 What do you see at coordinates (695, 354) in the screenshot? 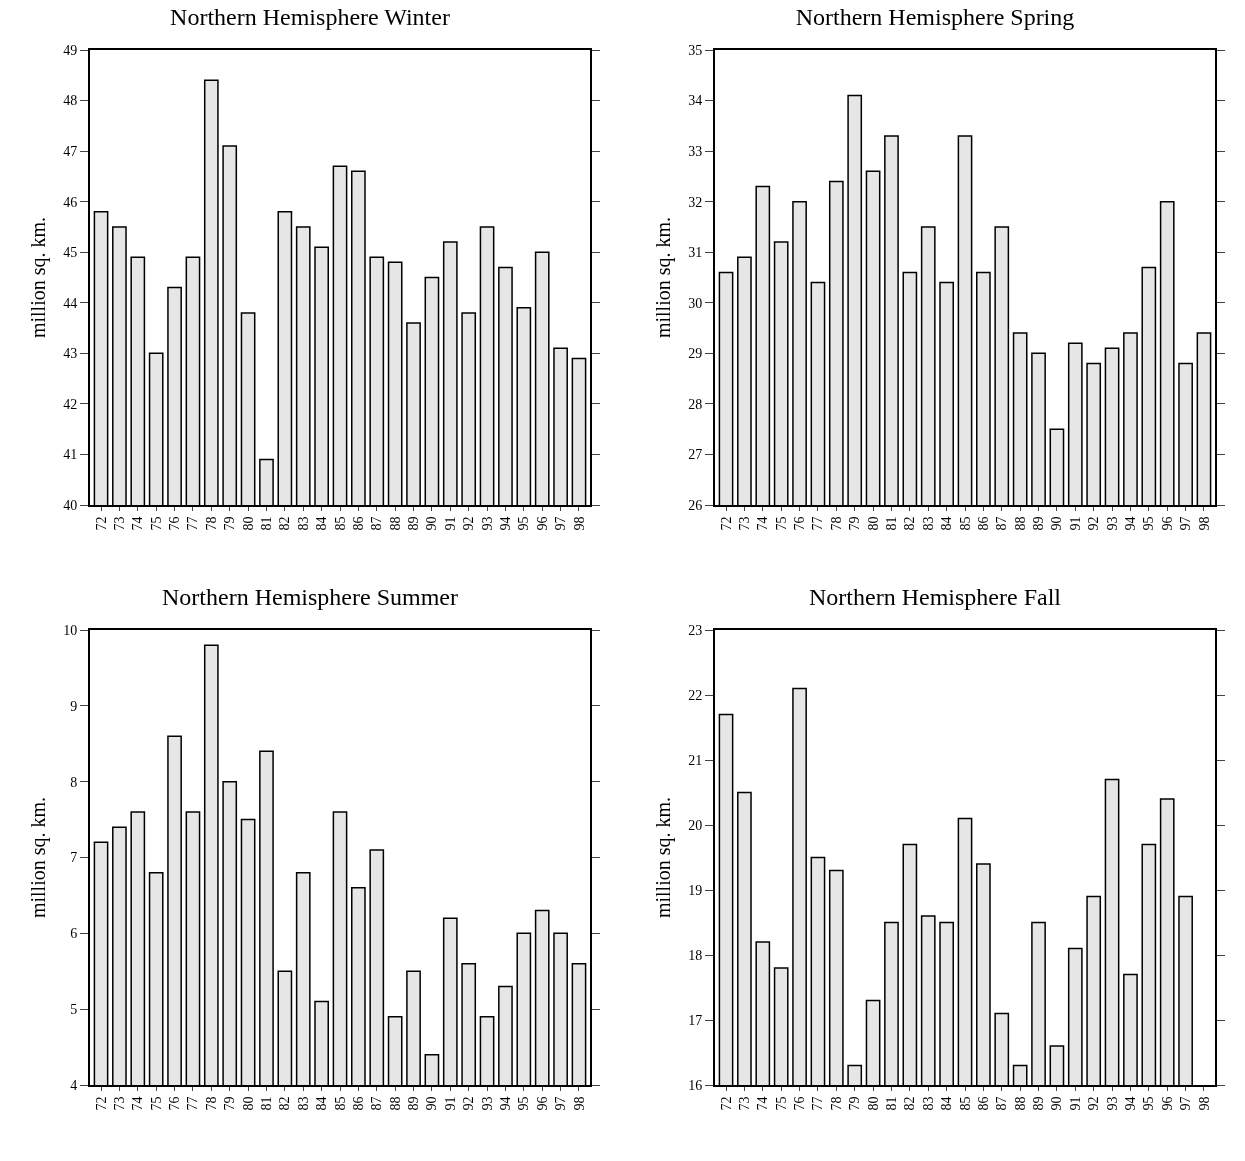
I see `y-tick-label: 29` at bounding box center [695, 354].